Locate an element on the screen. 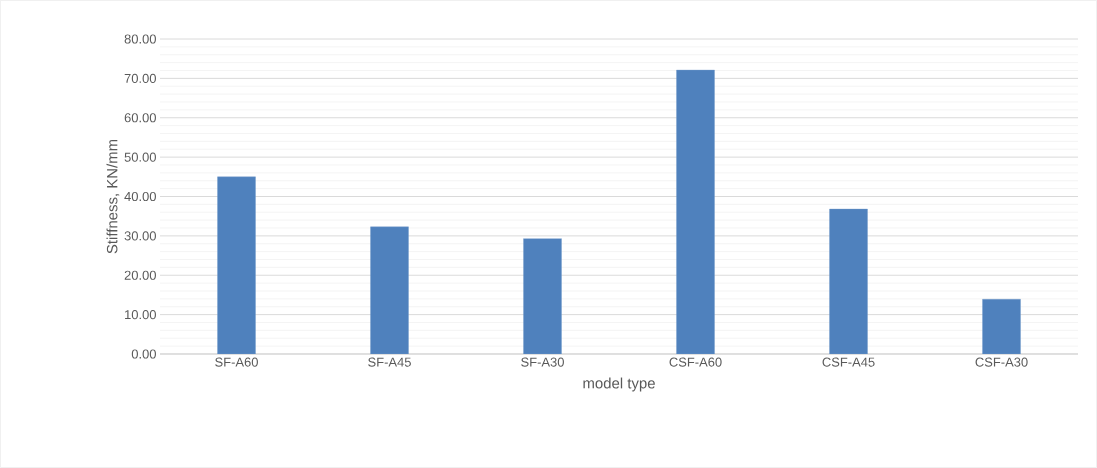  y-tick-label: 60.00 is located at coordinates (140, 118).